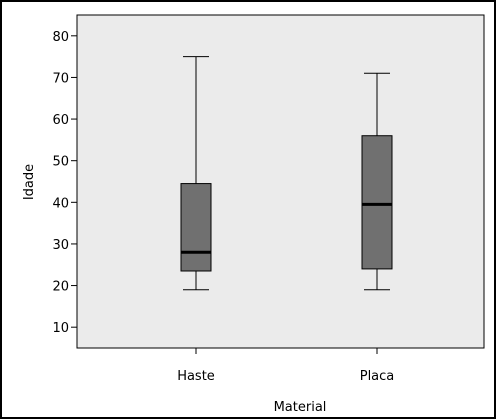  Describe the element at coordinates (64, 183) in the screenshot. I see `y-axis: 10 20 30 40 50 60 70 80` at that location.